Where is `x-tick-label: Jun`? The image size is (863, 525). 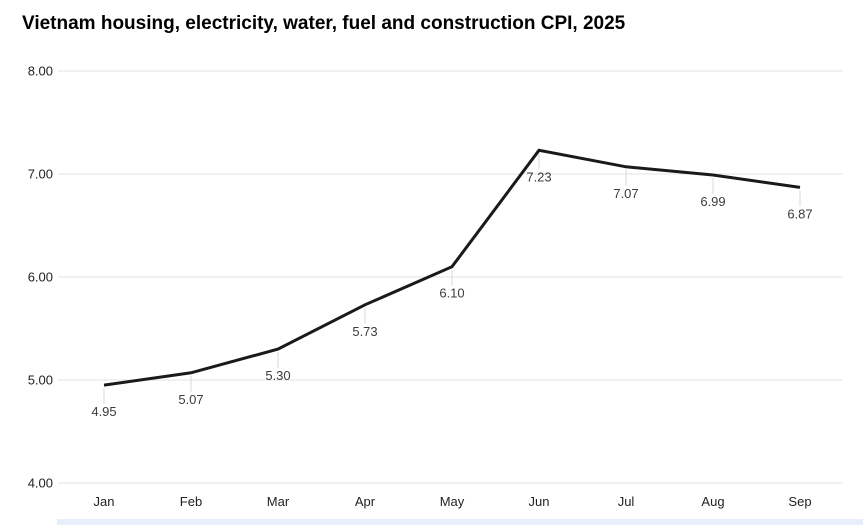
x-tick-label: Jun is located at coordinates (539, 501).